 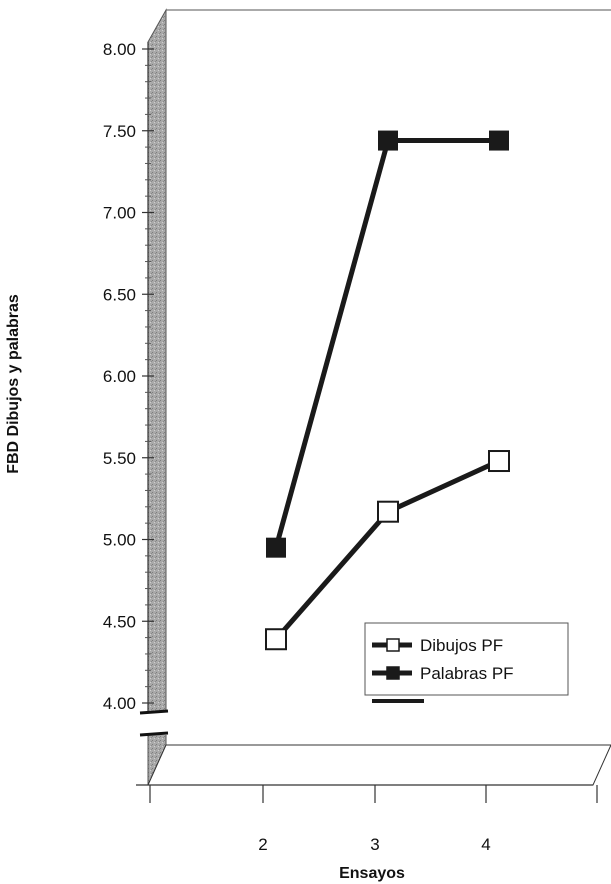 I want to click on floor, so click(x=379, y=765).